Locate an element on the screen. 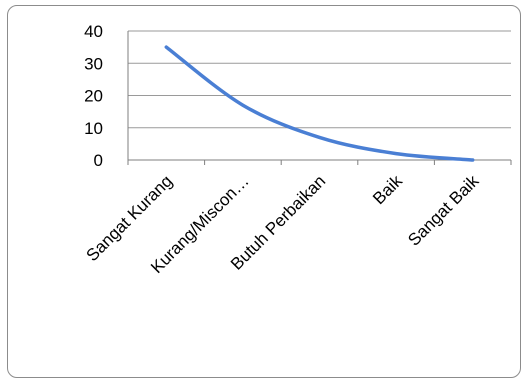  x-category-label: Baik is located at coordinates (387, 189).